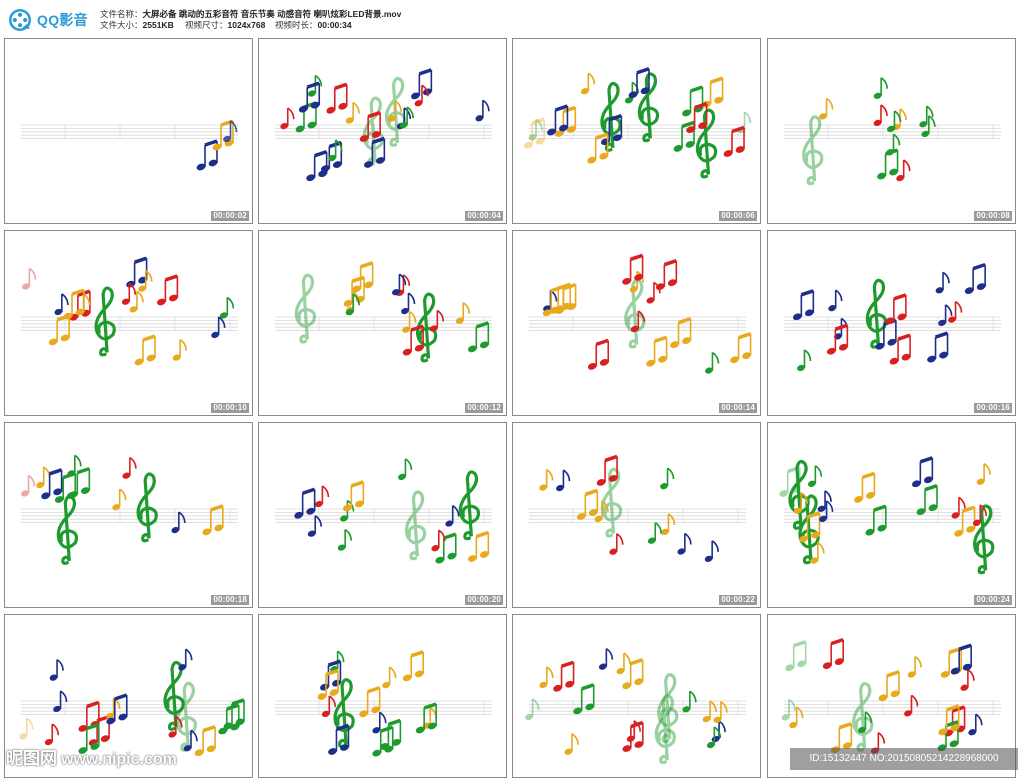 The image size is (1024, 778). Describe the element at coordinates (158, 25) in the screenshot. I see `filesize-value: 2551KB` at that location.